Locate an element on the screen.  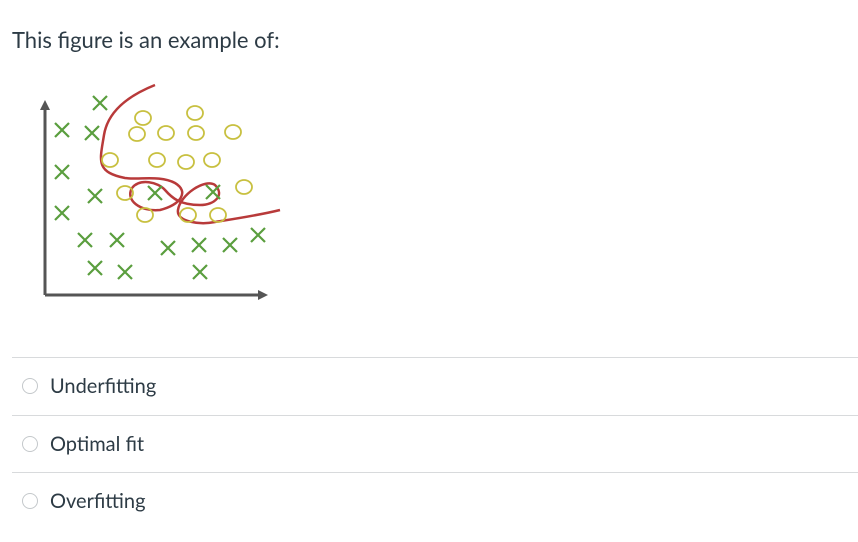
option: Optimal fit is located at coordinates (435, 444).